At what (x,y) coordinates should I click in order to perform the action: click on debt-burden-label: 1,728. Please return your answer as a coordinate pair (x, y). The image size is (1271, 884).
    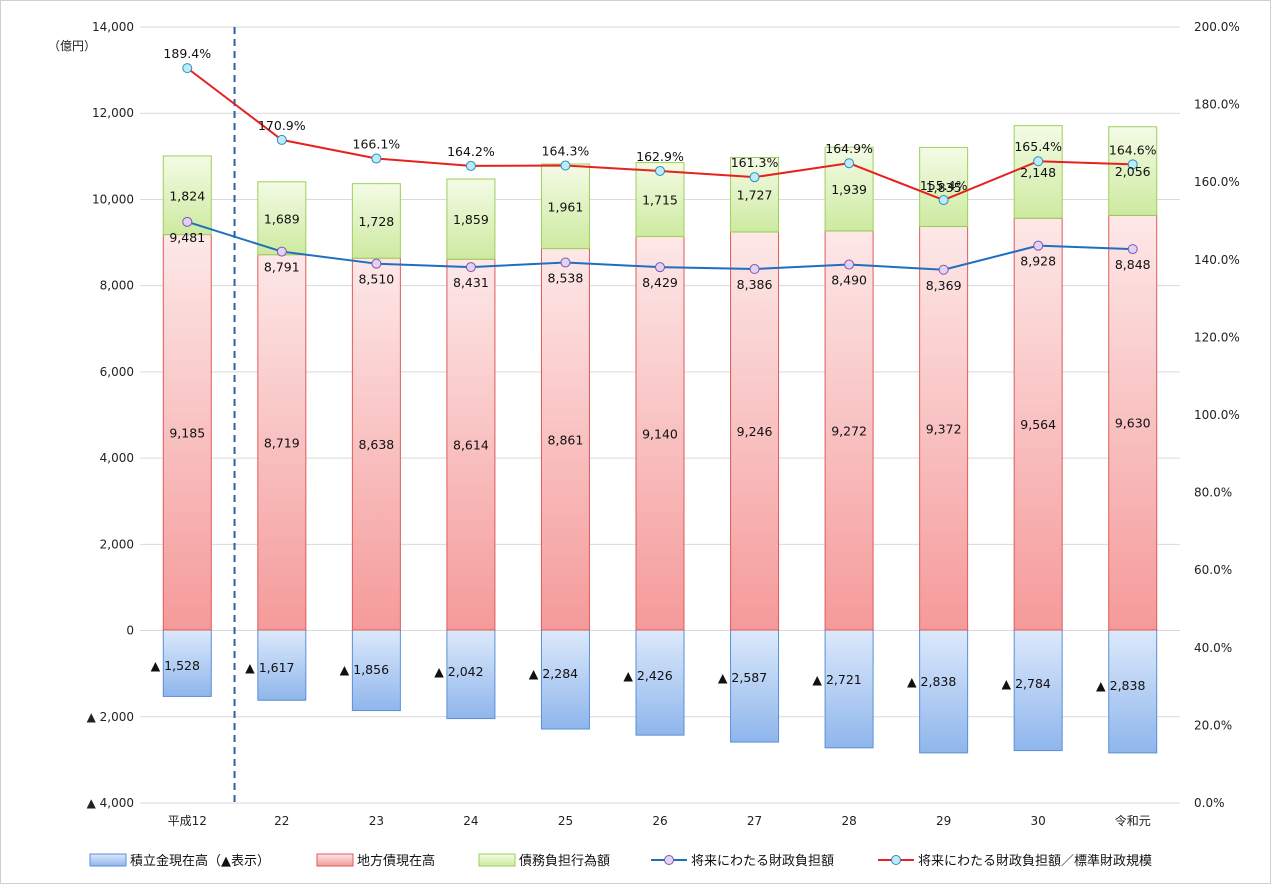
    Looking at the image, I should click on (376, 221).